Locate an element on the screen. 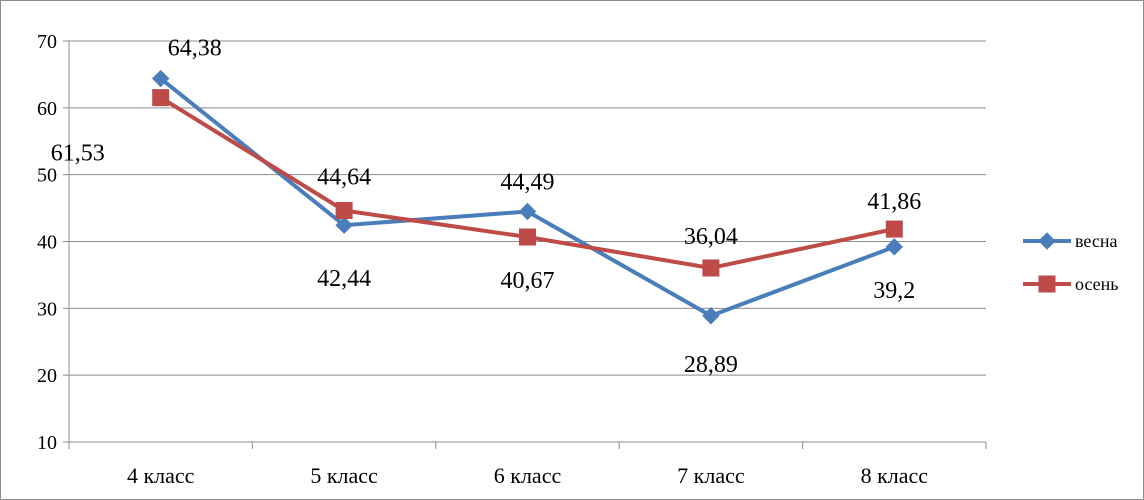  data-label: 40,67 is located at coordinates (528, 281).